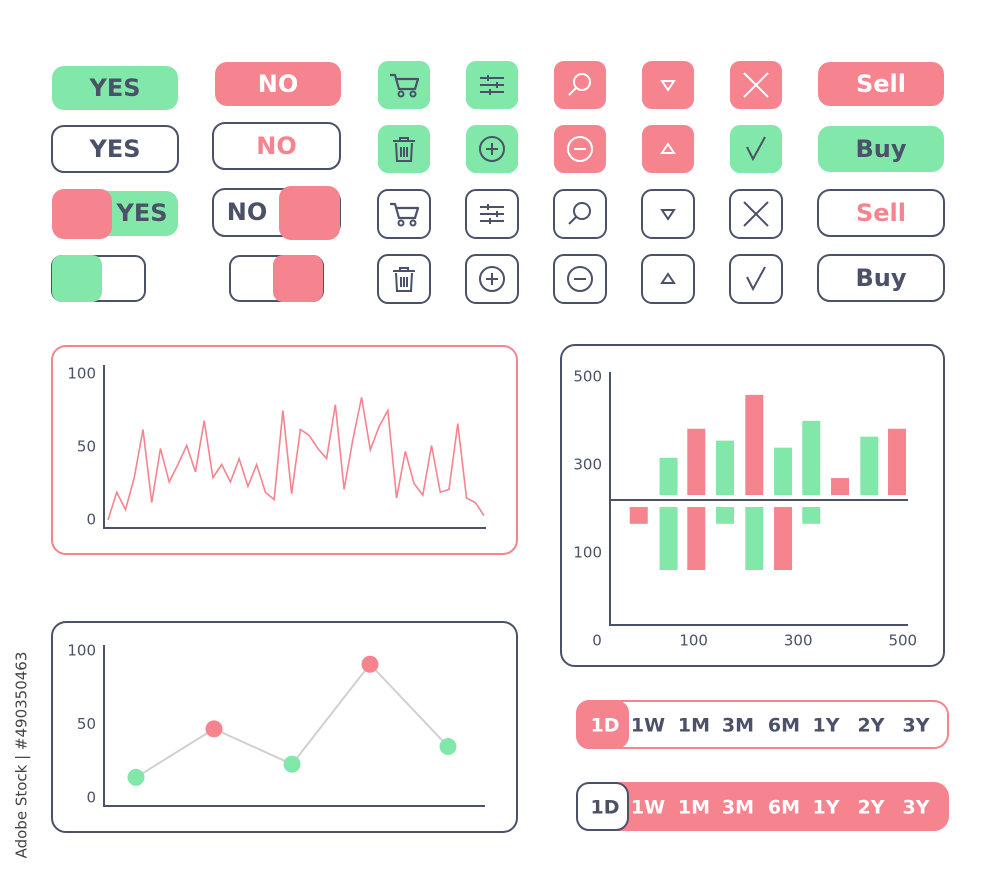 The height and width of the screenshot is (893, 1000). Describe the element at coordinates (597, 641) in the screenshot. I see `origin-label: 0` at that location.